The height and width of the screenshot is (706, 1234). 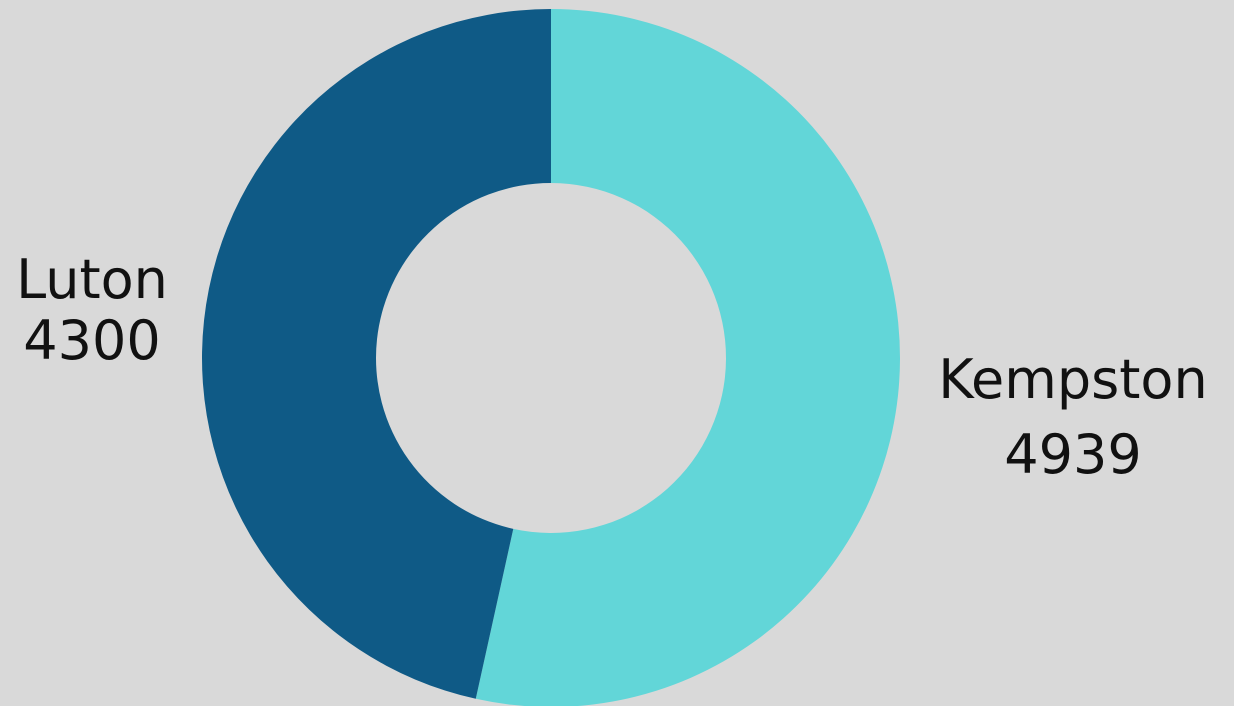 I want to click on slice-label-luton-name: Luton, so click(x=92, y=279).